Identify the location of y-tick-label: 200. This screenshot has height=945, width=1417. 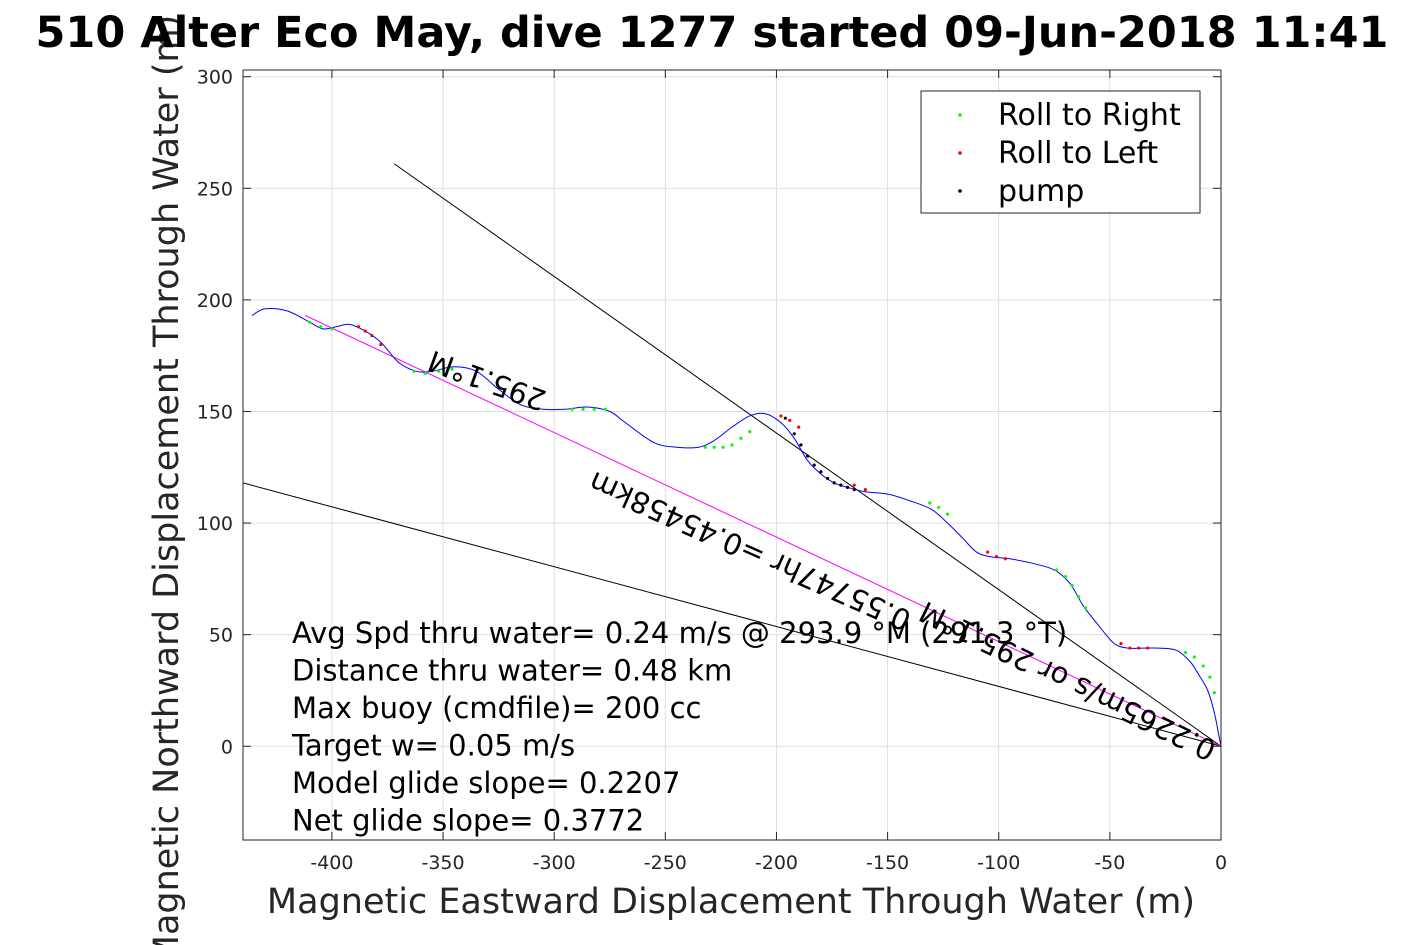
(215, 301).